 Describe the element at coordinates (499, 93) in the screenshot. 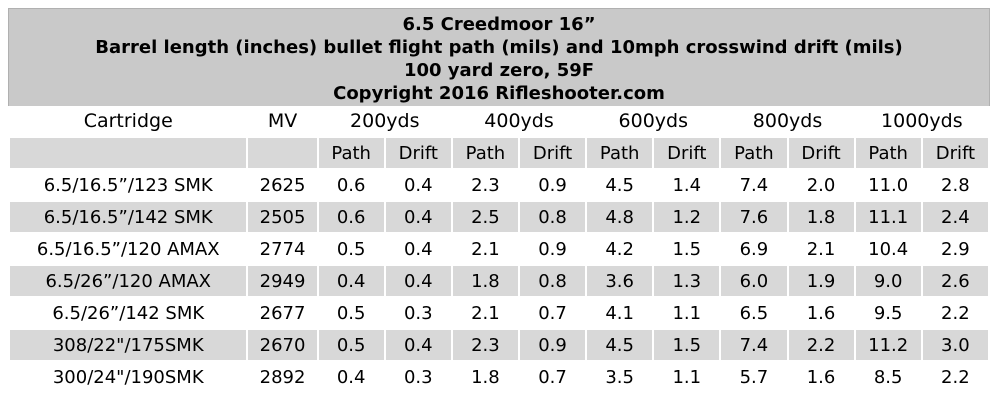

I see `title-line-4: Copyright 2016 Rifleshooter.com` at that location.